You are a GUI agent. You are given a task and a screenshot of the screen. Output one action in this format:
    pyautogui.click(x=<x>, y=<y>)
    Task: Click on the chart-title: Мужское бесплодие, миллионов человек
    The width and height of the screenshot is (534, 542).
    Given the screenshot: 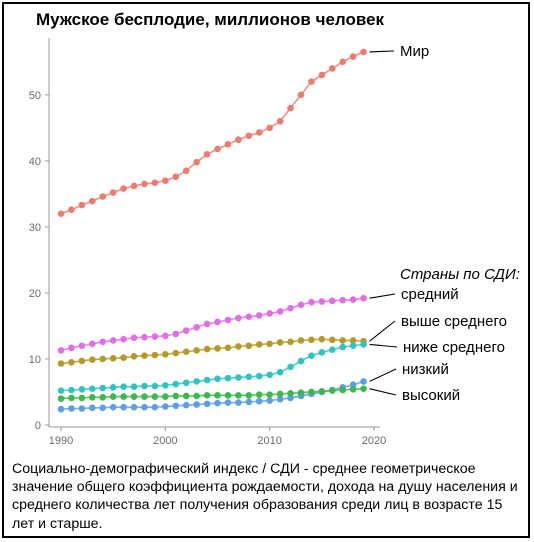 What is the action you would take?
    pyautogui.click(x=210, y=19)
    